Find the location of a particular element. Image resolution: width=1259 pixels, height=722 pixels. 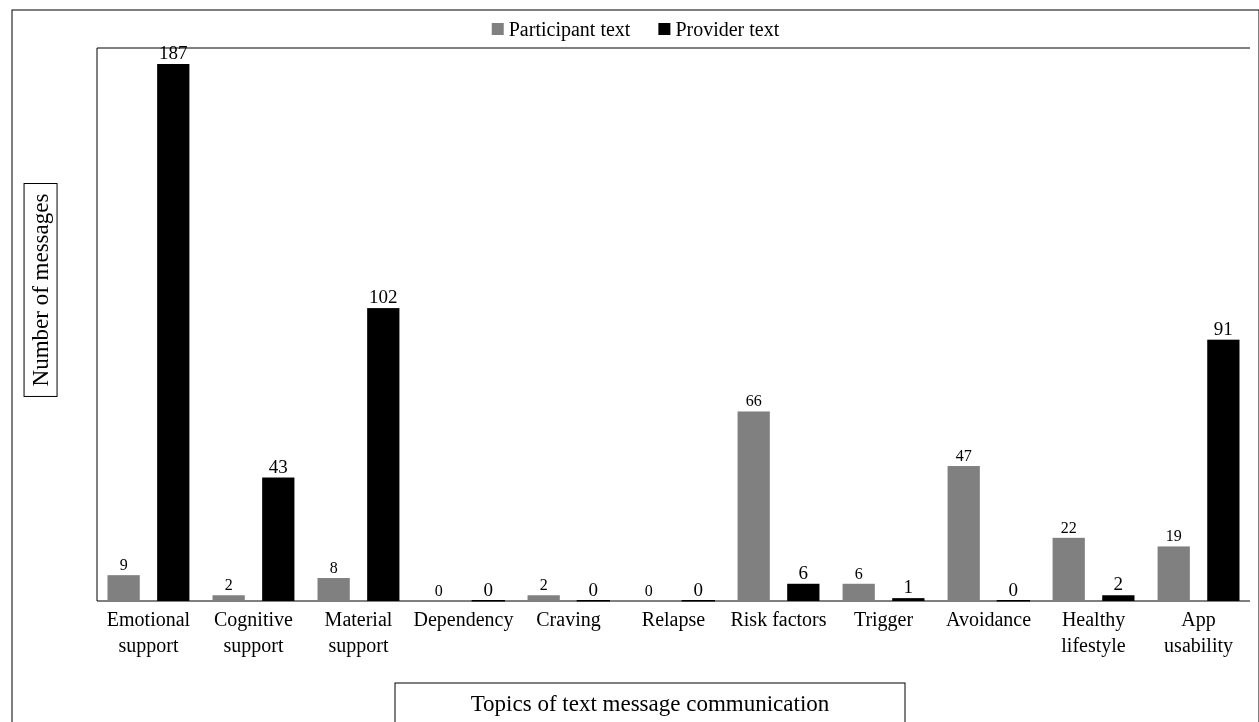

x-tick-label: Relapse is located at coordinates (673, 619).